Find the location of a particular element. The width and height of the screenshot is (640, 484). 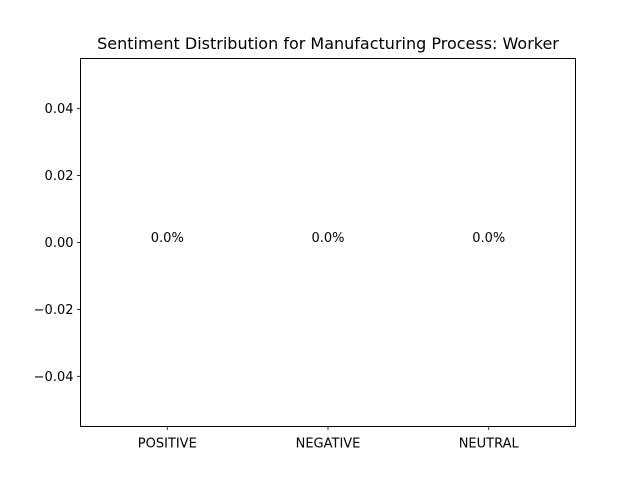

y-tick-label: 0.00 is located at coordinates (59, 243).